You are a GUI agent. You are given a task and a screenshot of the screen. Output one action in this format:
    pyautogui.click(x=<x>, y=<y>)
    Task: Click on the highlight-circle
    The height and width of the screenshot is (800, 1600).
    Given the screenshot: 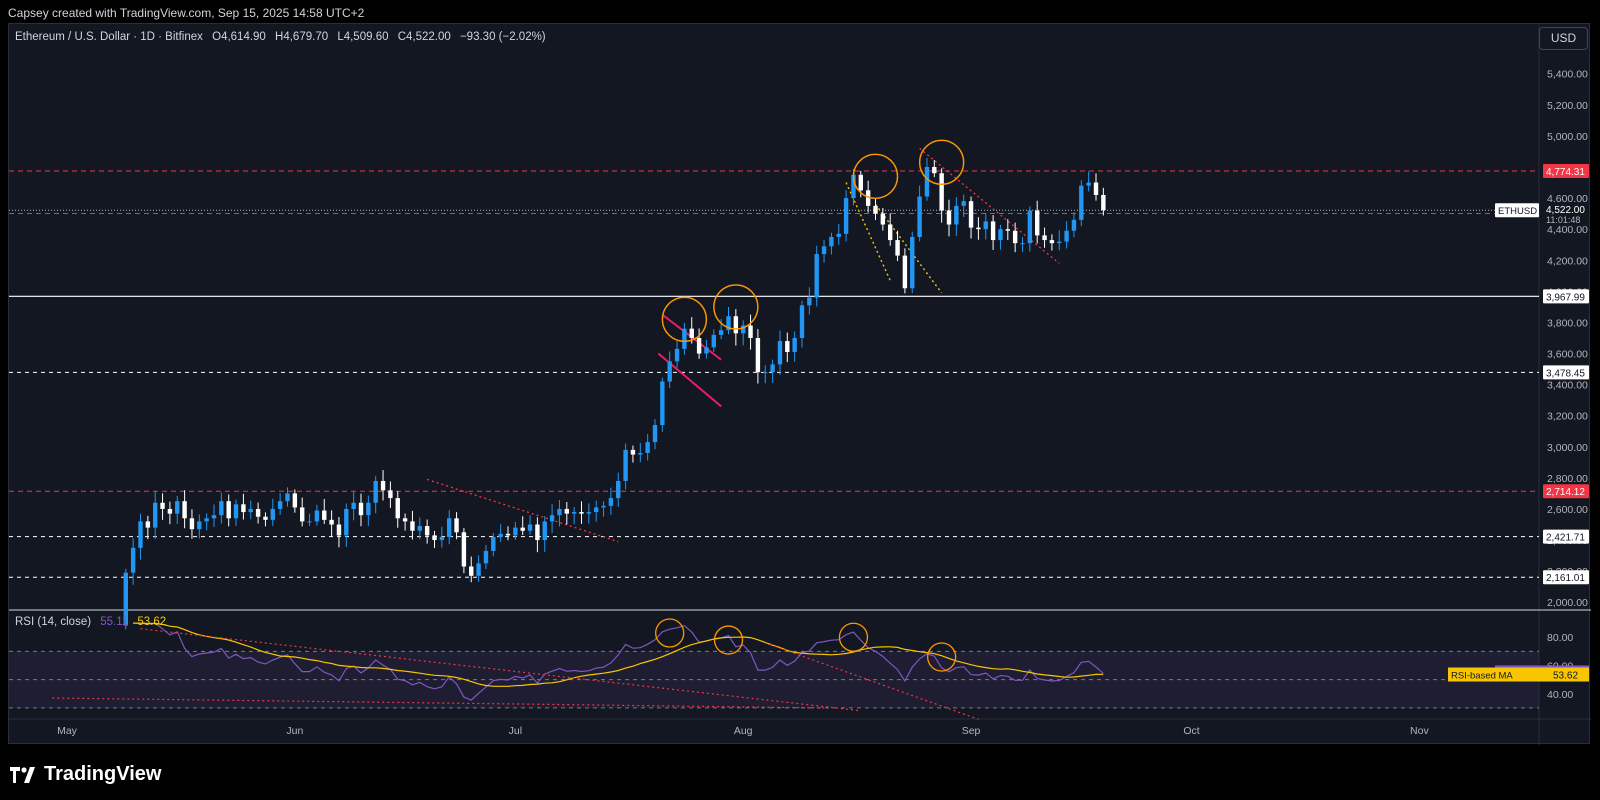 What is the action you would take?
    pyautogui.click(x=736, y=307)
    